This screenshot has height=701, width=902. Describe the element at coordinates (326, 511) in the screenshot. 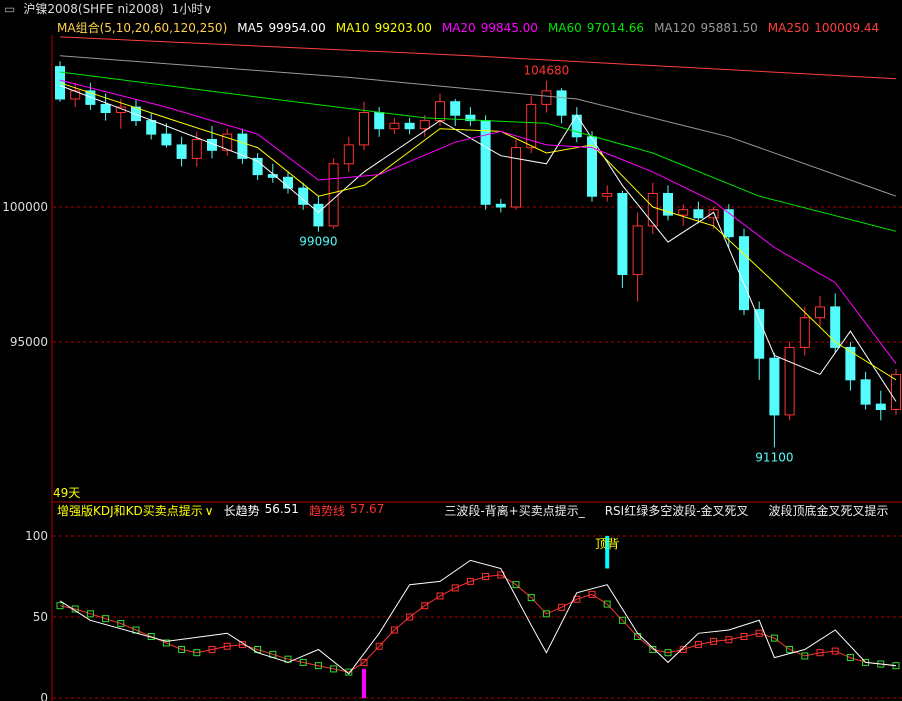

I see `stat-name: 趋势线` at that location.